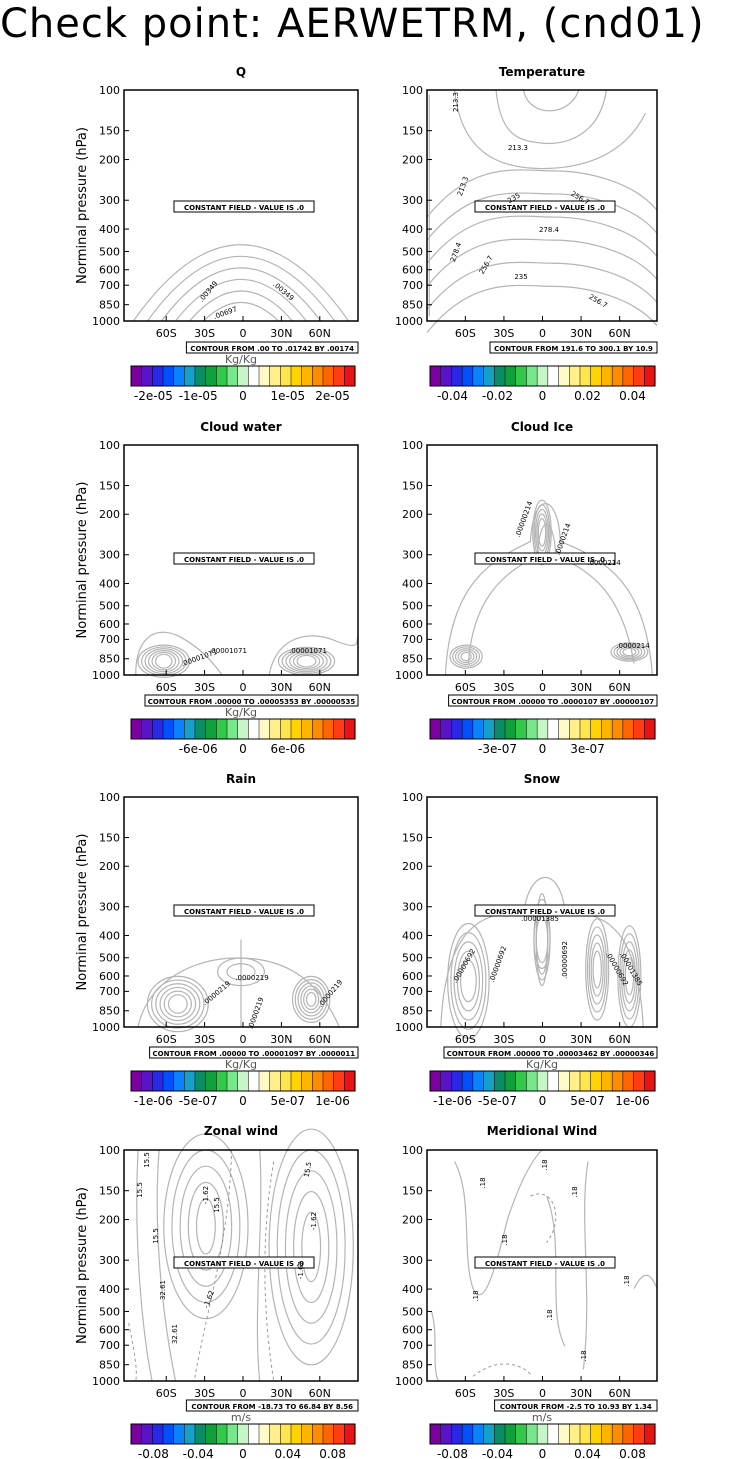  I want to click on x-tick-label: 60S, so click(465, 1039).